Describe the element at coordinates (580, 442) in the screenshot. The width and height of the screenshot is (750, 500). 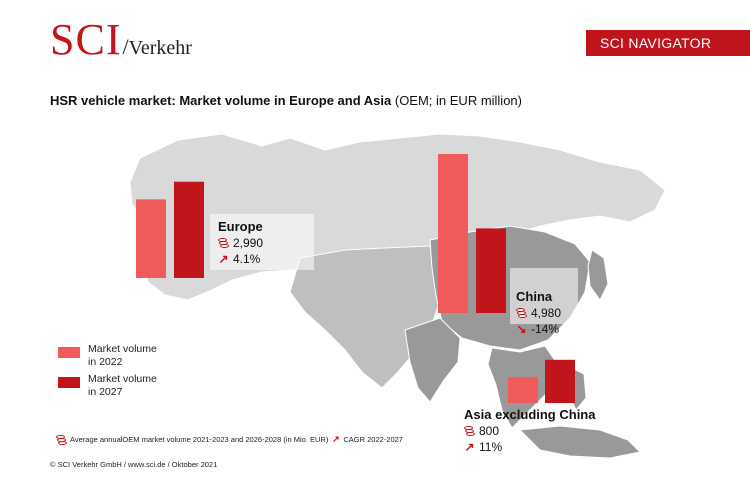
I see `map-region-indonesia` at that location.